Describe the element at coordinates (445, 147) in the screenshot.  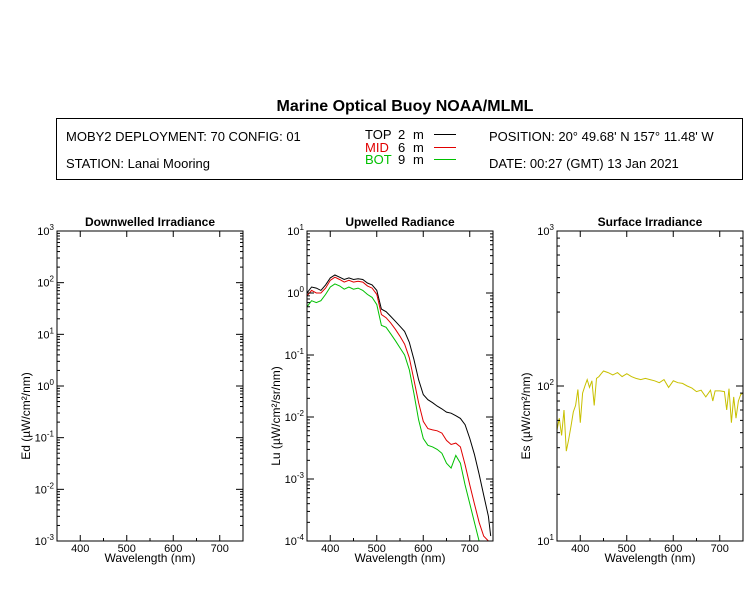
I see `legend-mid-swatch` at that location.